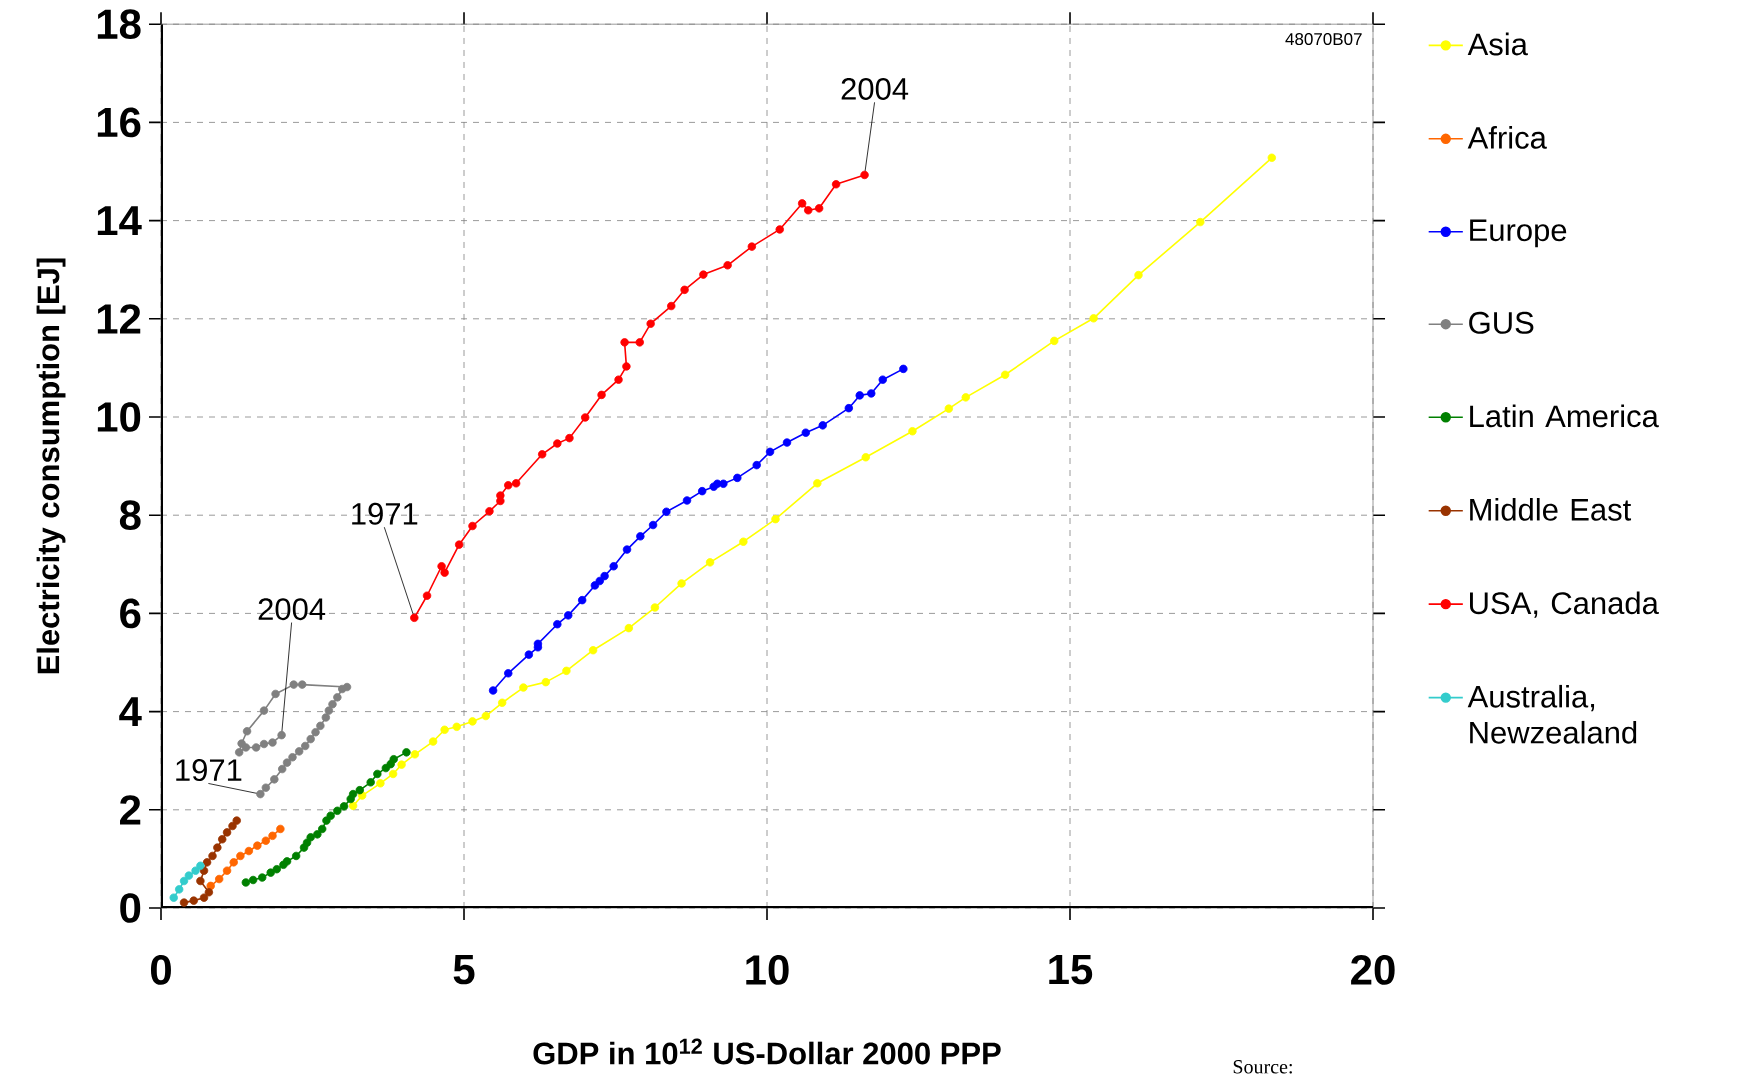  Describe the element at coordinates (1501, 322) in the screenshot. I see `legend-label: GUS` at that location.